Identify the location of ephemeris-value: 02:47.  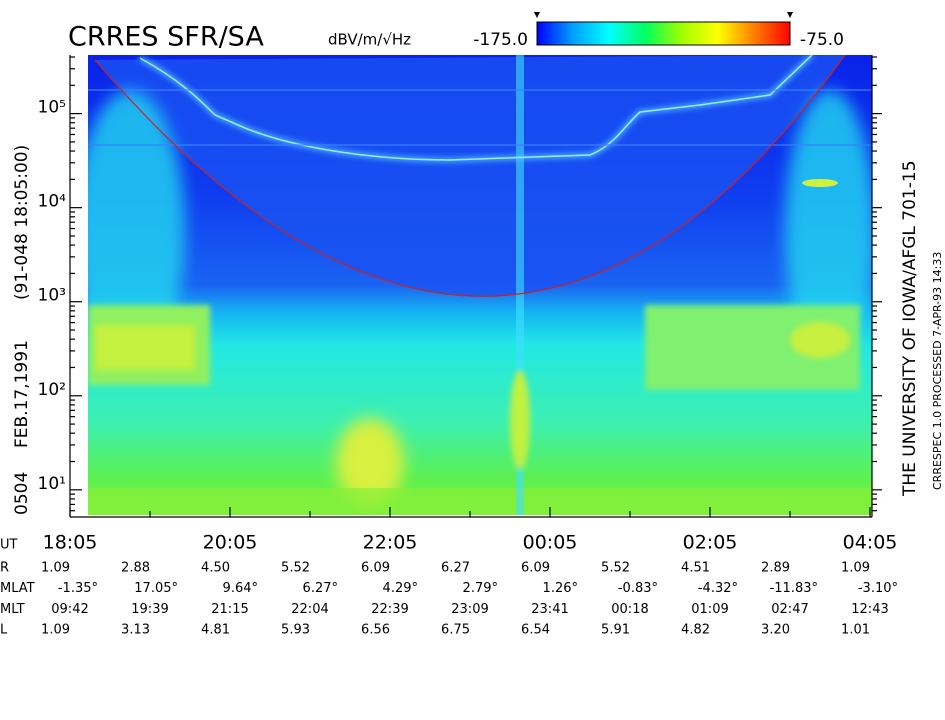
(789, 609).